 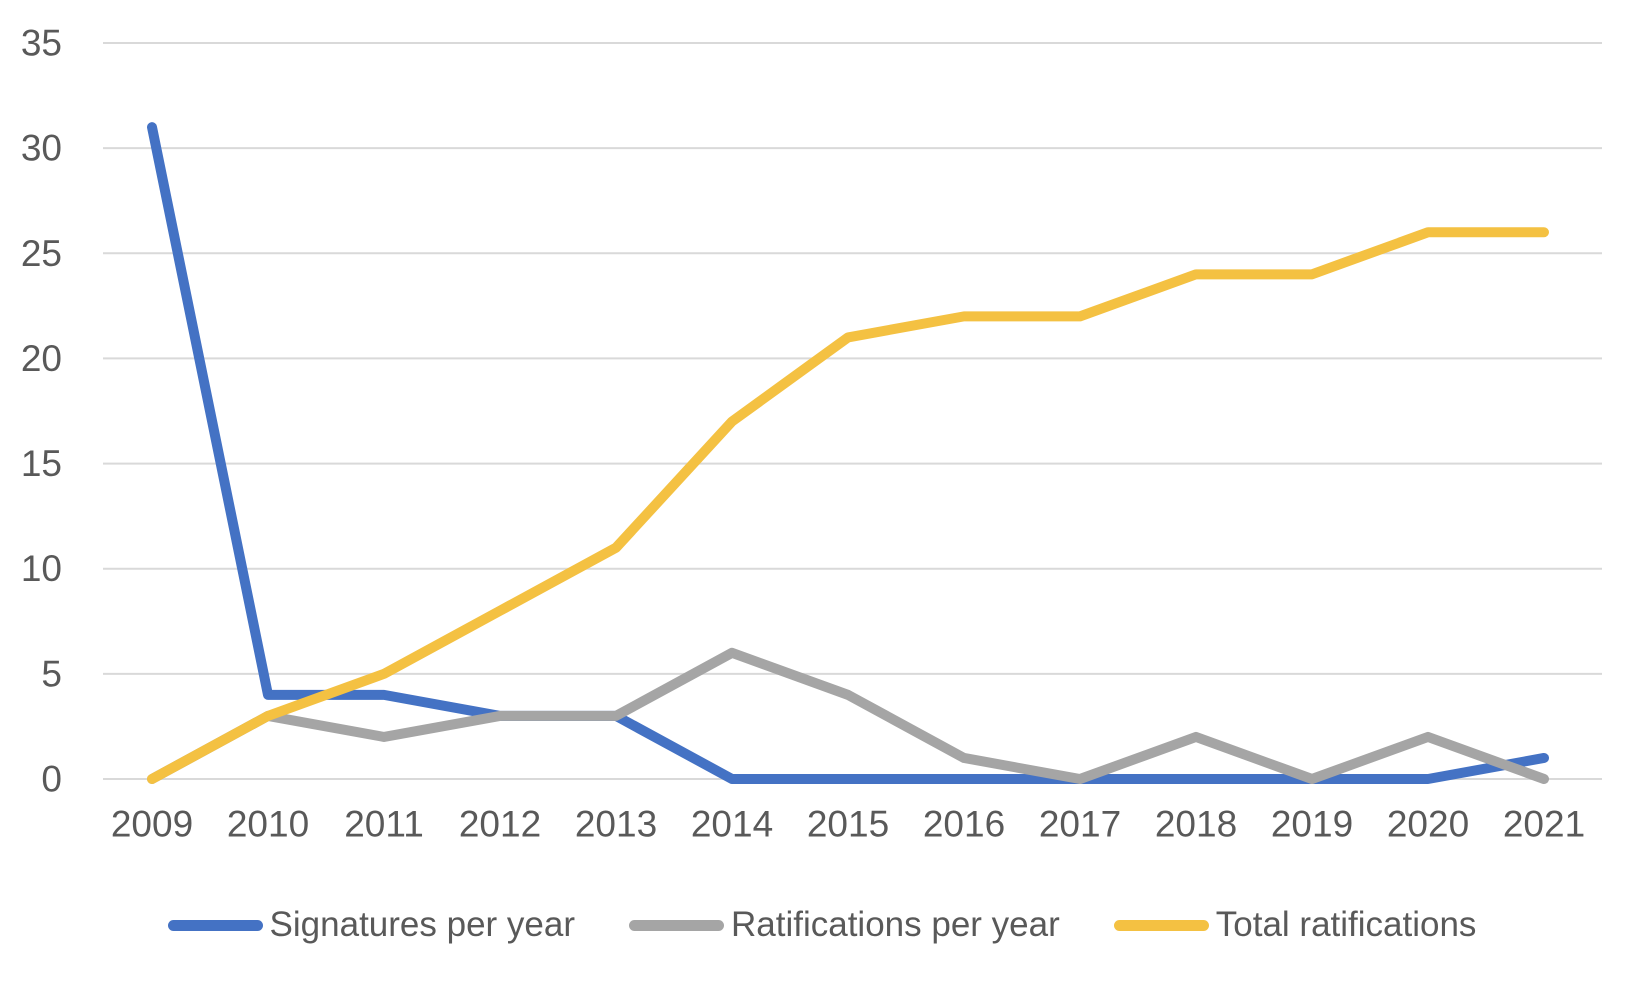 I want to click on x-axis-tick-label: 2013, so click(x=616, y=824).